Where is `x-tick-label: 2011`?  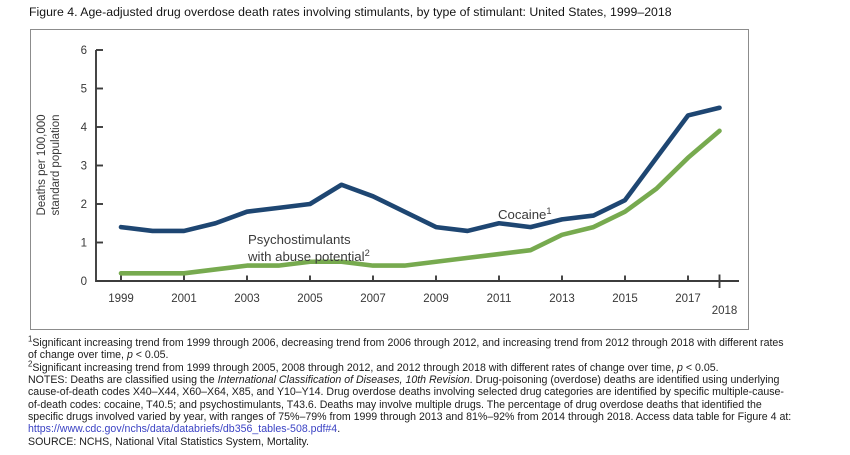 x-tick-label: 2011 is located at coordinates (499, 299).